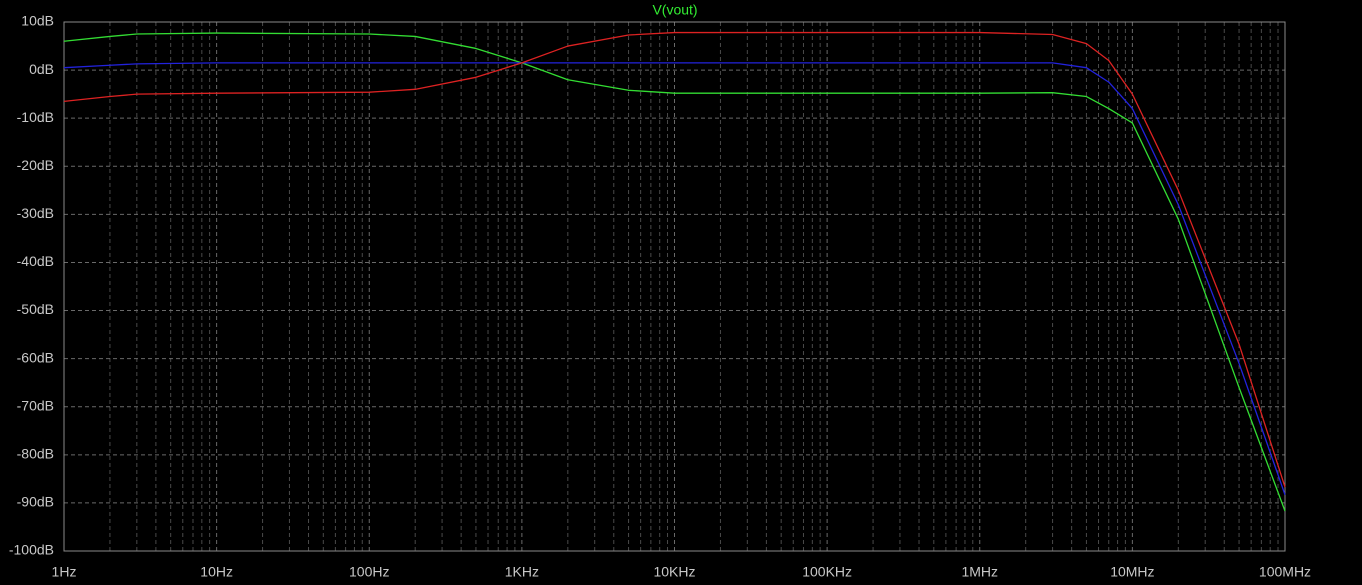 The height and width of the screenshot is (585, 1362). Describe the element at coordinates (35, 309) in the screenshot. I see `y-tick-label: -50dB` at that location.